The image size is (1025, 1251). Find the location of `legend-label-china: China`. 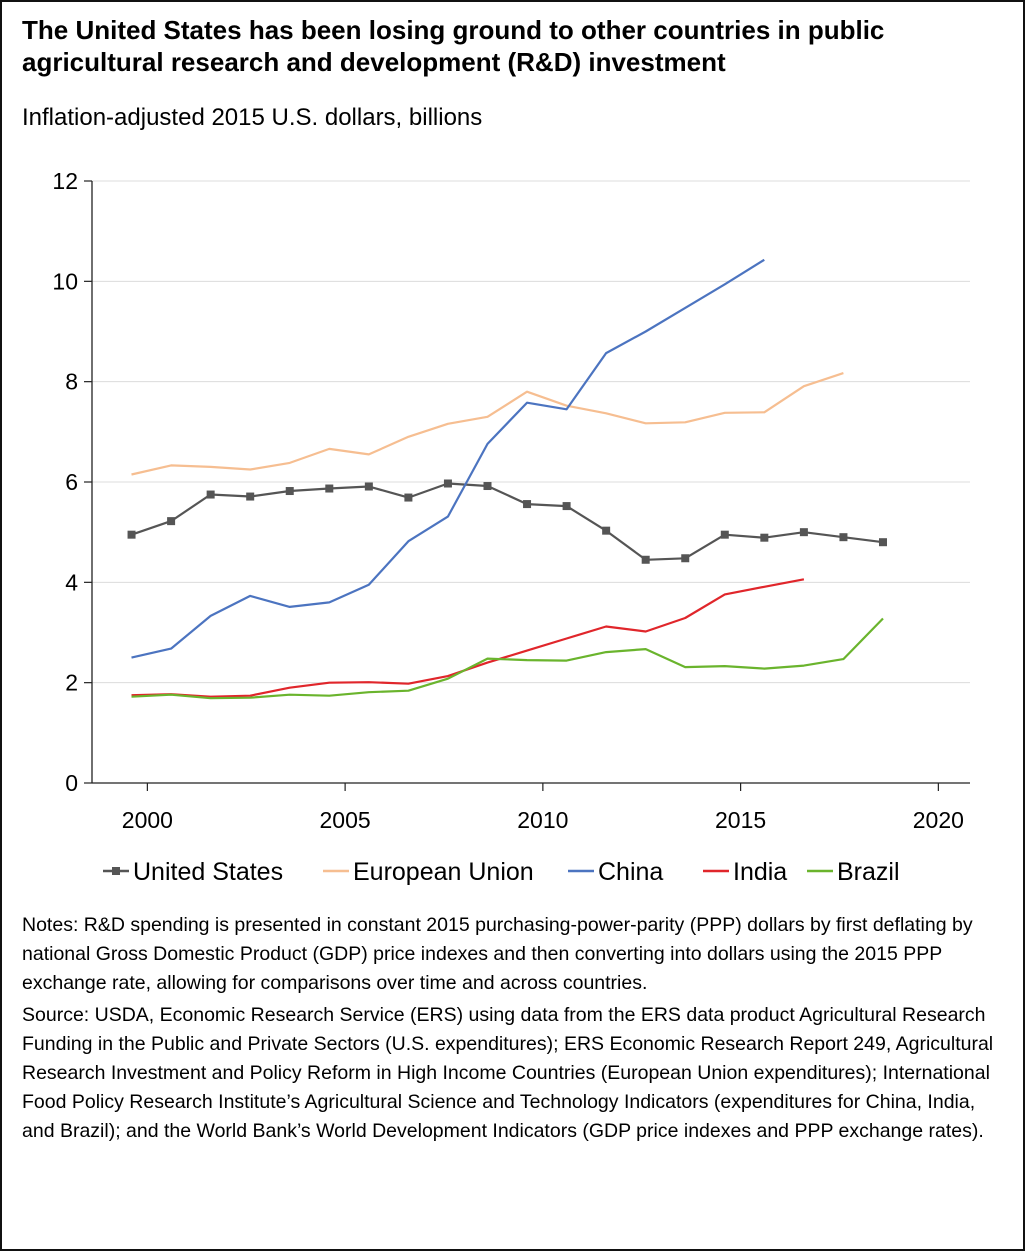

legend-label-china: China is located at coordinates (630, 872).